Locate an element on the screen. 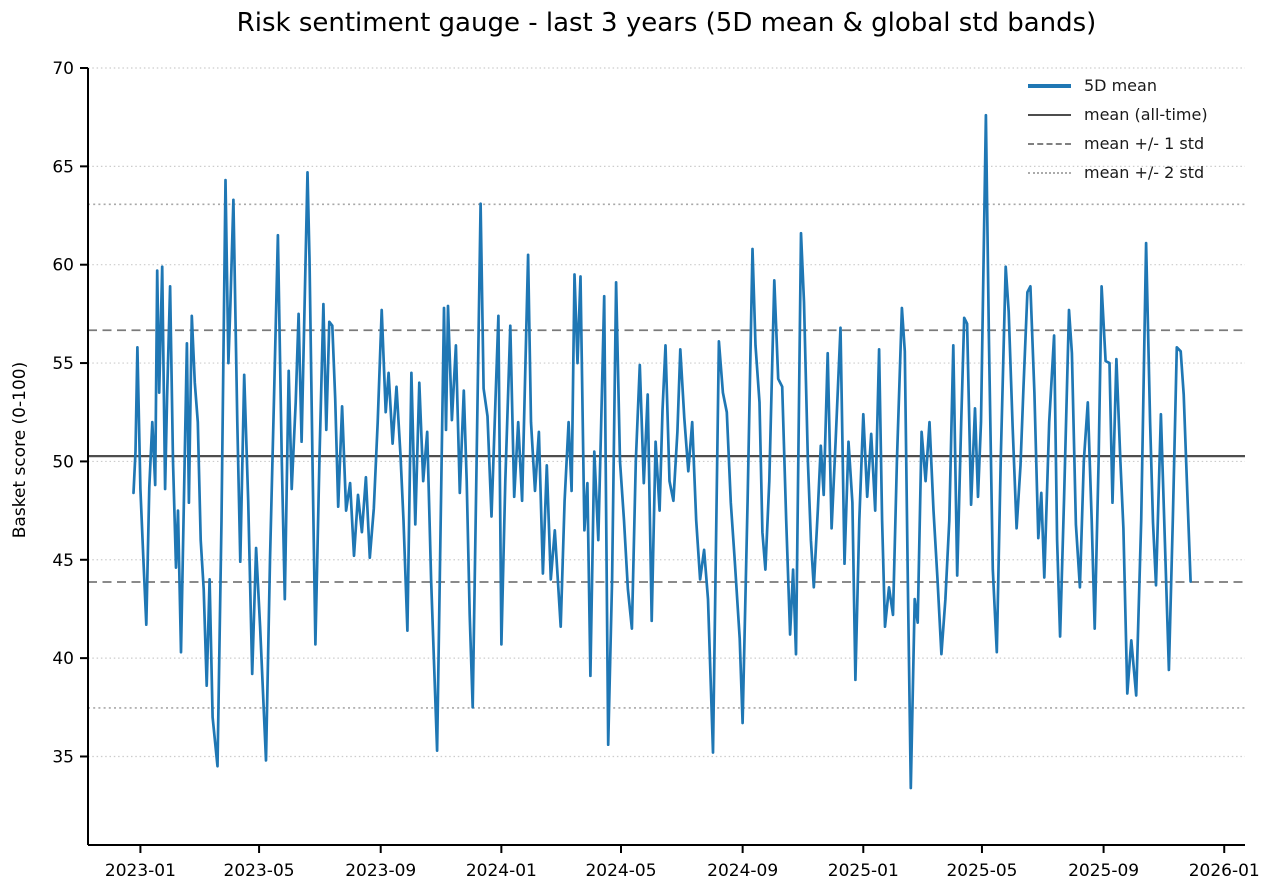 Image resolution: width=1268 pixels, height=896 pixels. x-tick-label-2024-01: 2024-01 is located at coordinates (501, 871).